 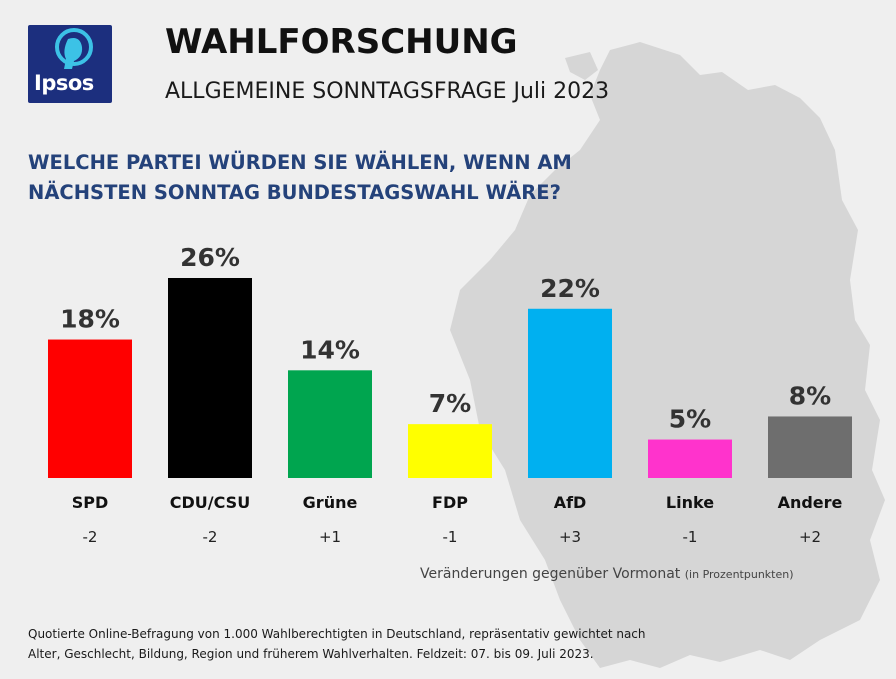 I want to click on page-title: WAHLFORSCHUNG, so click(x=341, y=42).